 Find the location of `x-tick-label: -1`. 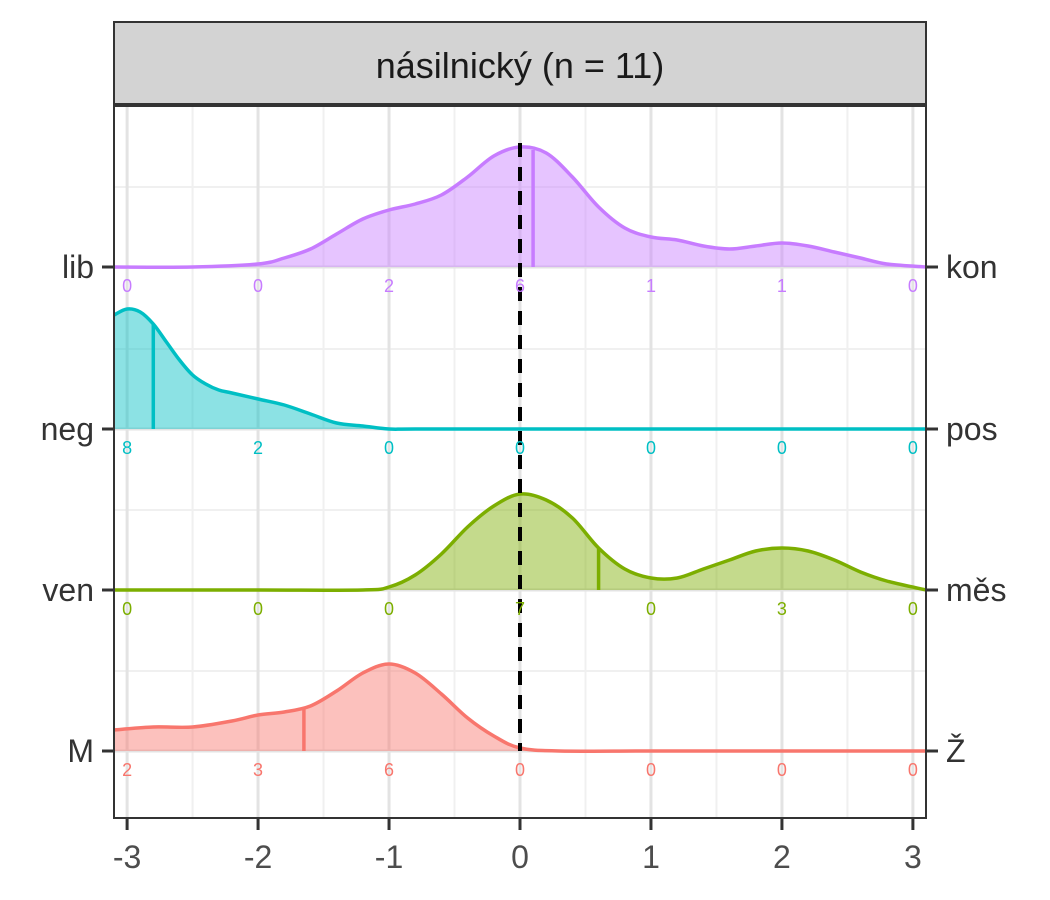

x-tick-label: -1 is located at coordinates (389, 857).